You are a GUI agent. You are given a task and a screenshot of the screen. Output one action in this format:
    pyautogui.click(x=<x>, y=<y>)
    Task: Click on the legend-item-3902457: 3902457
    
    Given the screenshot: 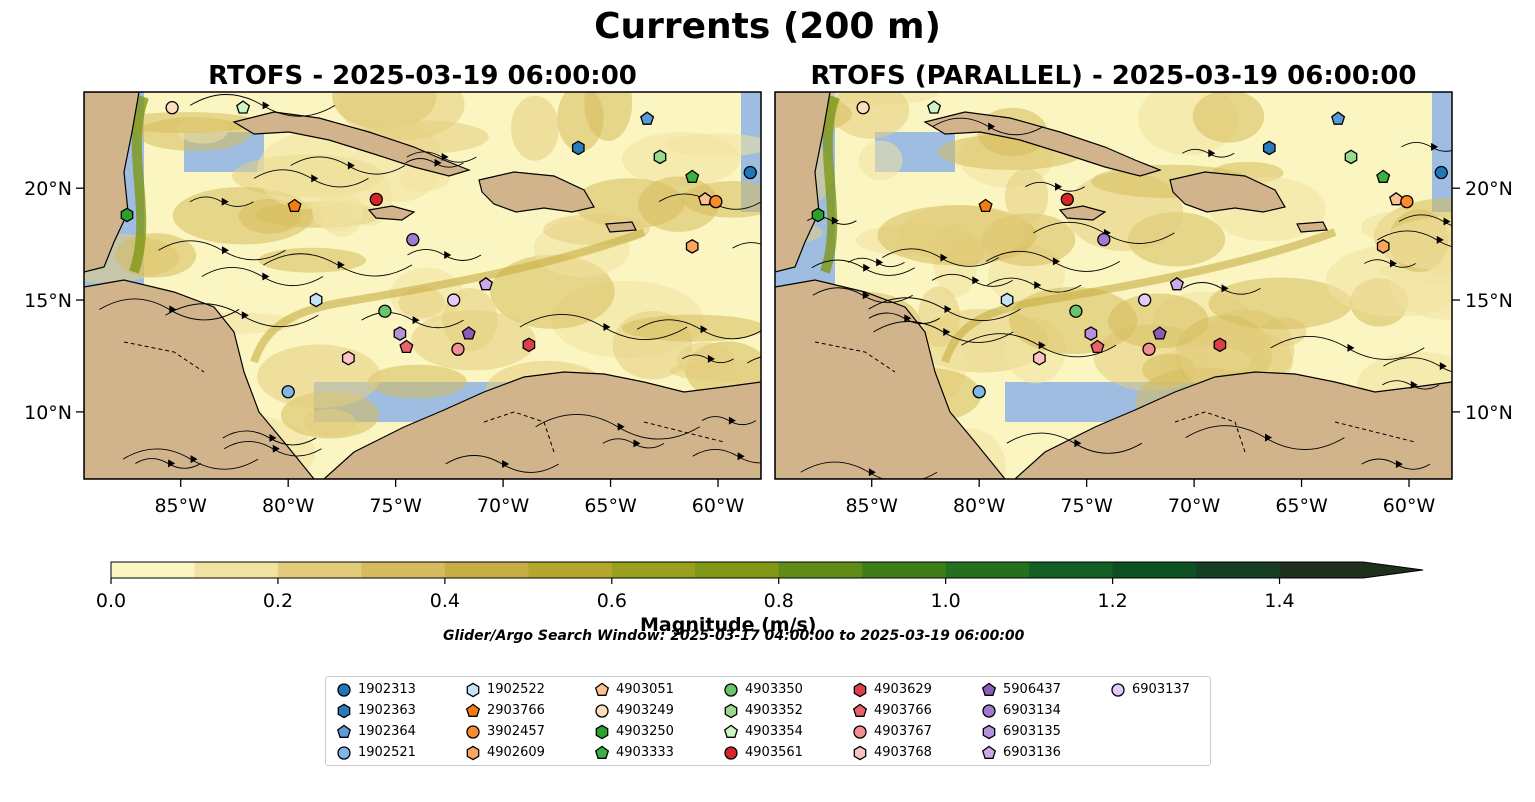 What is the action you would take?
    pyautogui.click(x=505, y=732)
    